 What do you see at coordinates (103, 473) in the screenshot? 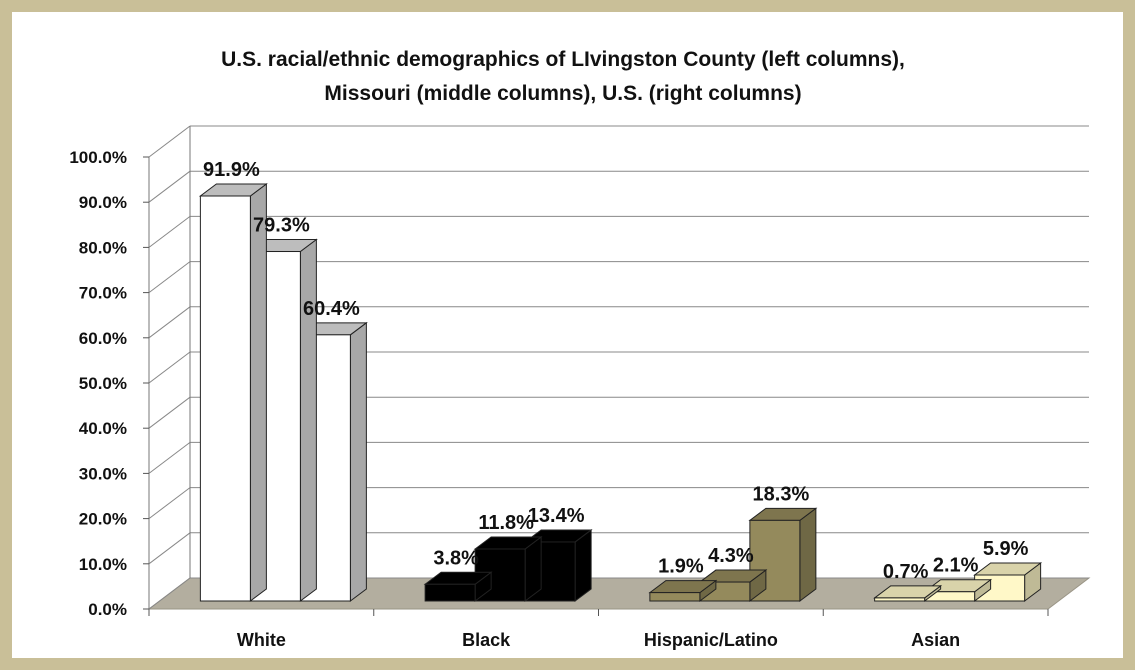
I see `y-tick-label: 30.0%` at bounding box center [103, 473].